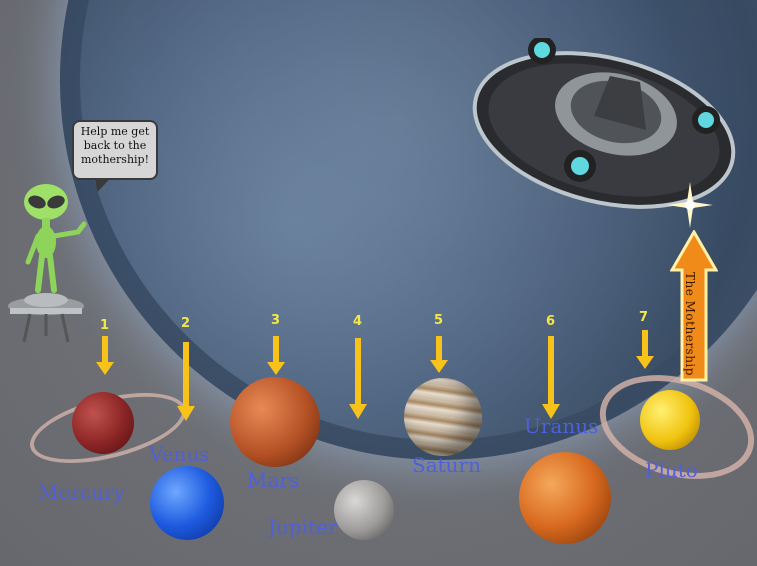  I want to click on planet-jupiter, so click(364, 510).